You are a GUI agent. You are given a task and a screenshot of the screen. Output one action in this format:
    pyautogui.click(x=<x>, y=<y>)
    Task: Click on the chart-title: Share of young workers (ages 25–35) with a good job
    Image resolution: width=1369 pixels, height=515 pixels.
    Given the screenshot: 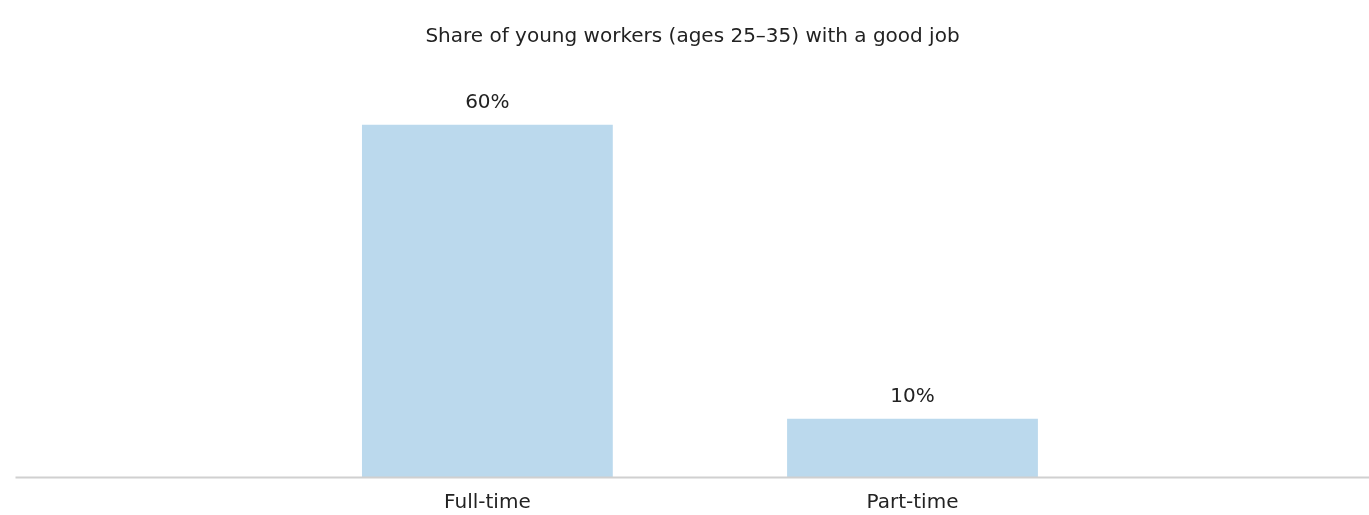 What is the action you would take?
    pyautogui.click(x=692, y=34)
    